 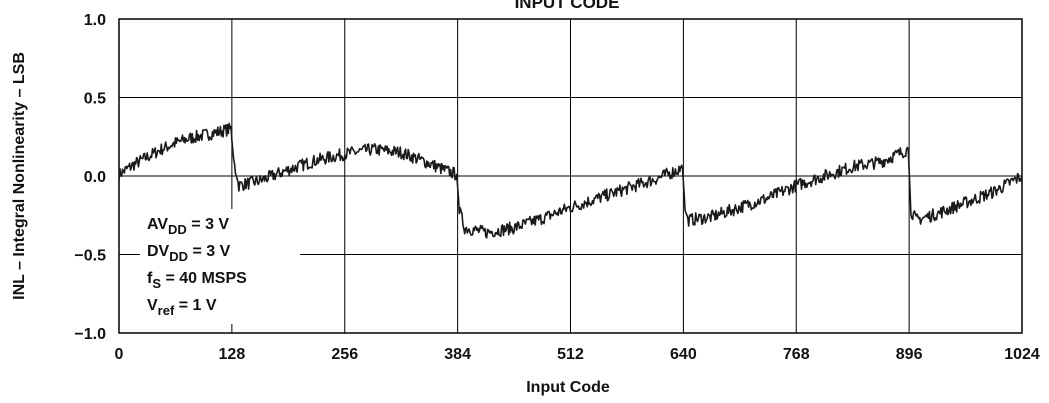 I want to click on x-tick-labels: 0 128 256 384 512 640 768 896 1024, so click(x=577, y=354).